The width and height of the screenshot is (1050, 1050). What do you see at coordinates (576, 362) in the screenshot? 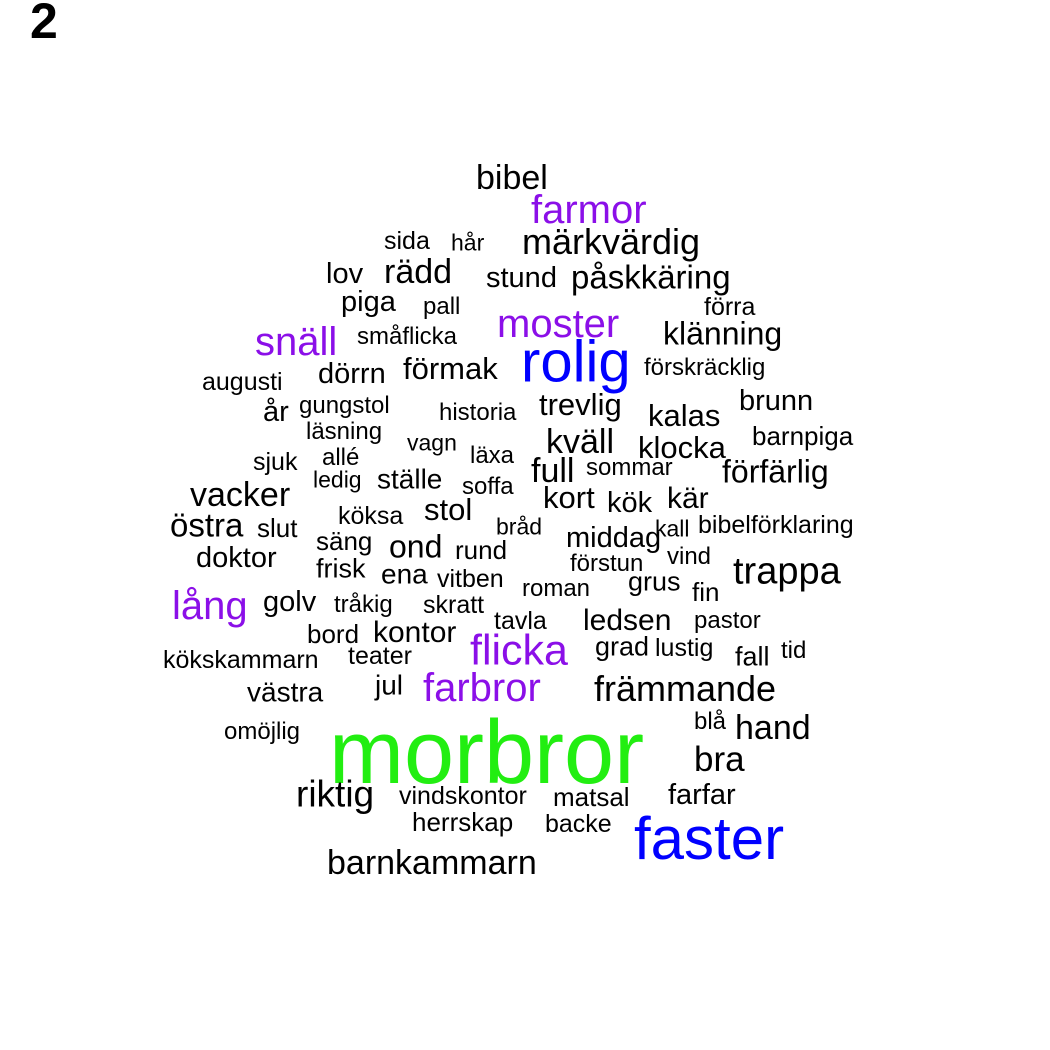
I see `cloud-word: rolig` at bounding box center [576, 362].